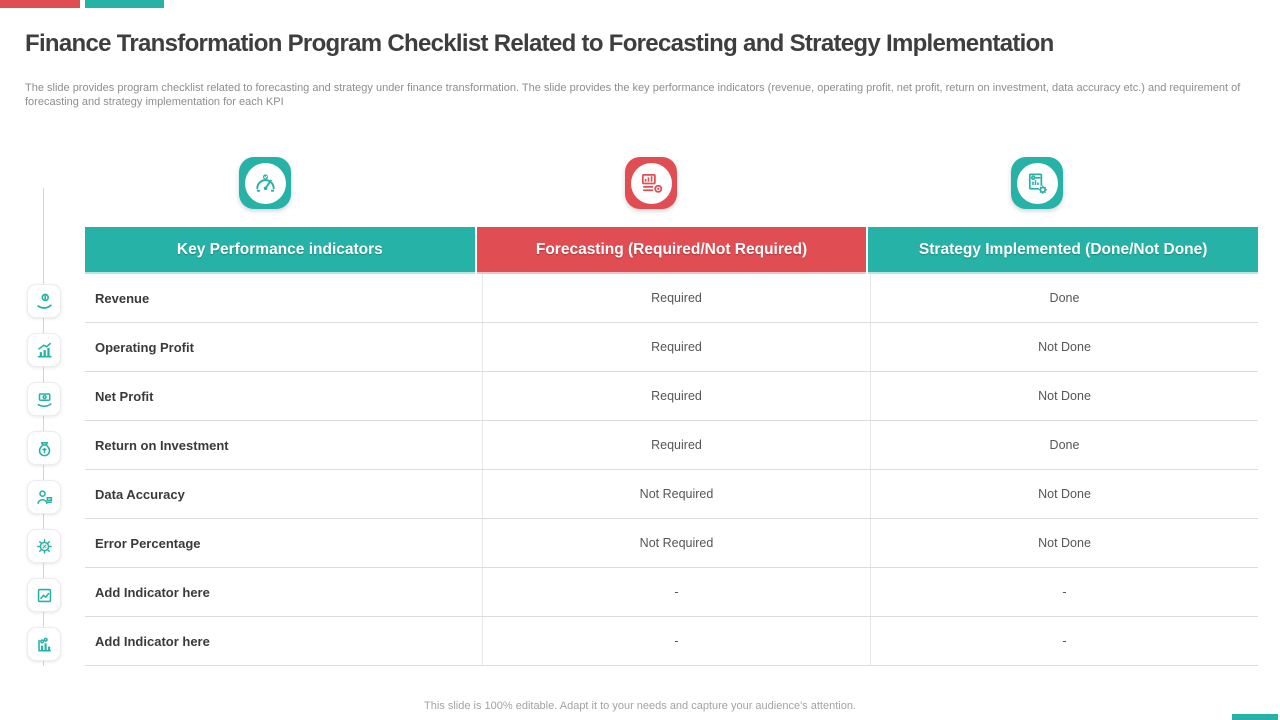 Image resolution: width=1280 pixels, height=720 pixels. I want to click on table-row: Error Percentage Not Required Not Done, so click(671, 543).